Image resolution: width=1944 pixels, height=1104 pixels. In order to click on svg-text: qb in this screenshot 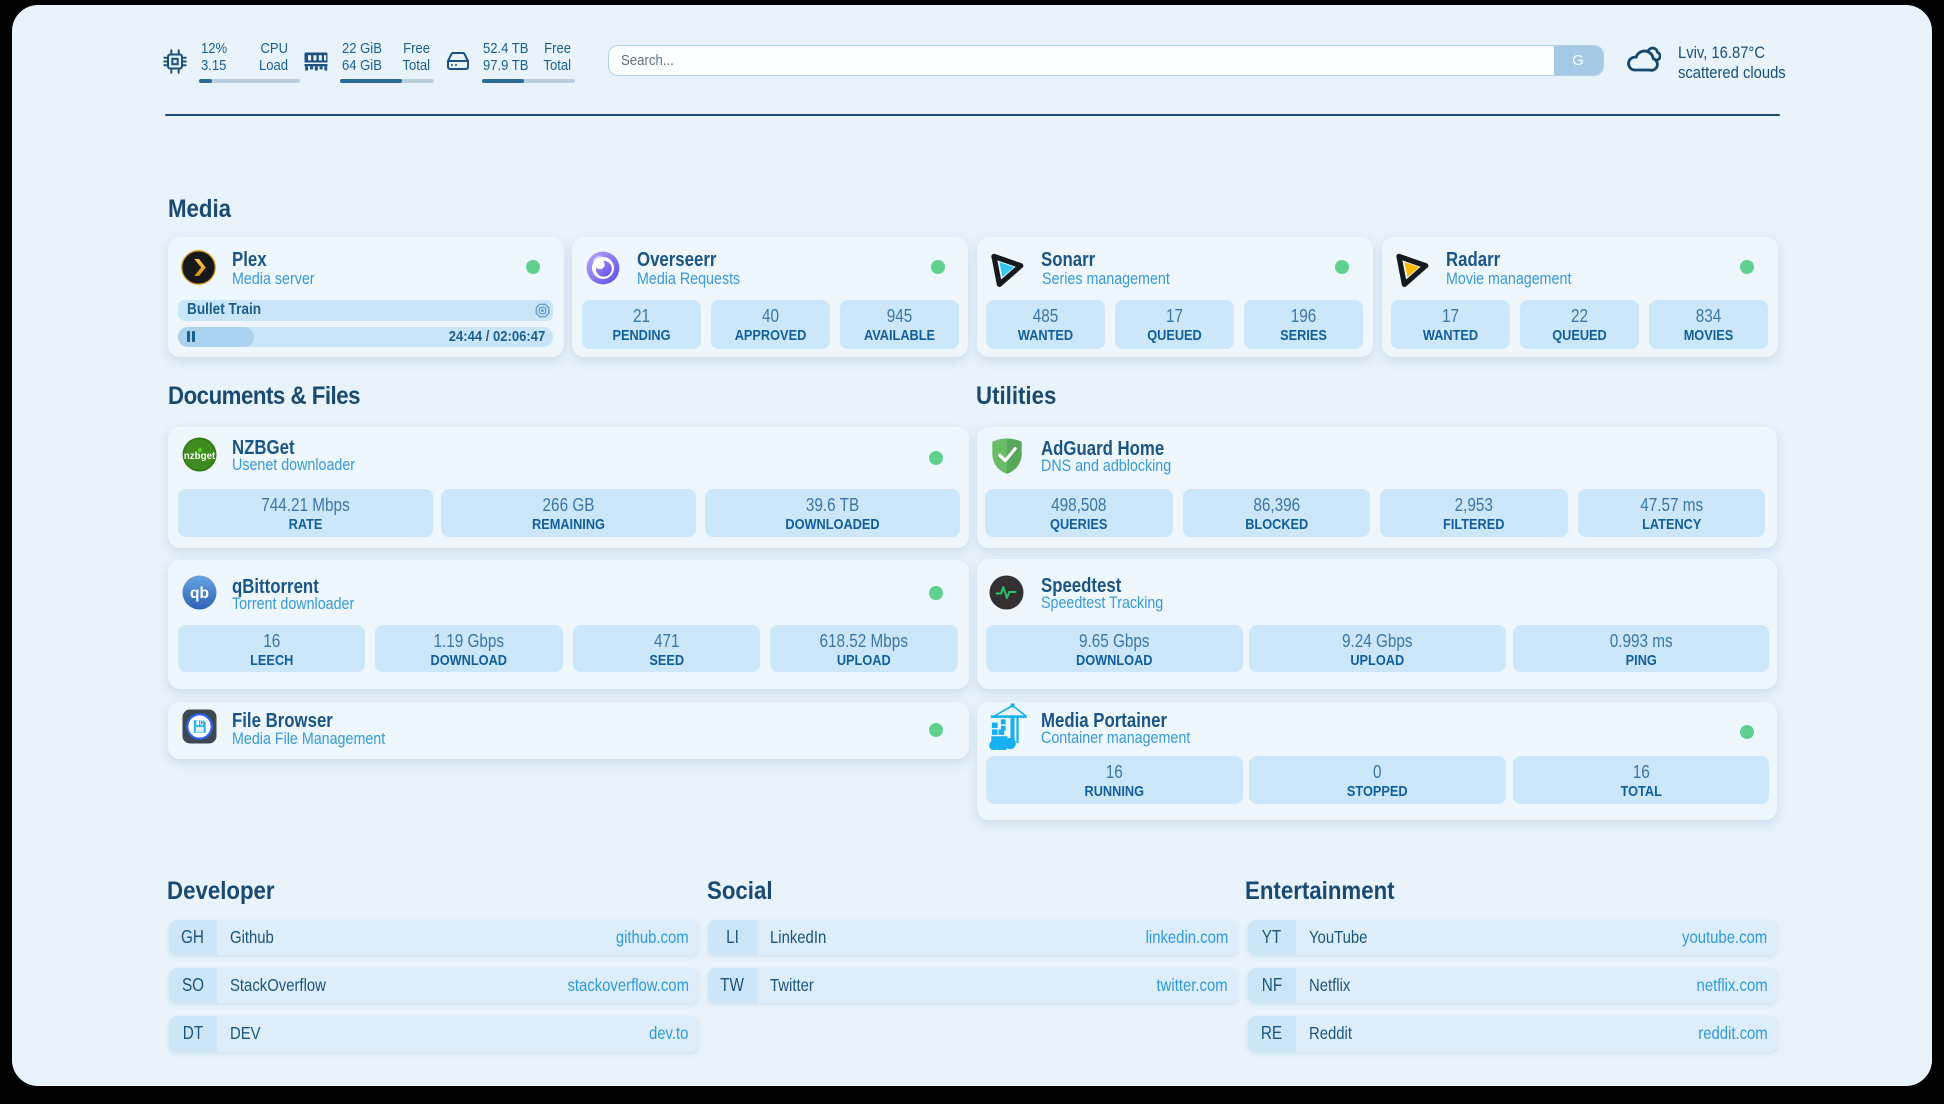, I will do `click(199, 593)`.